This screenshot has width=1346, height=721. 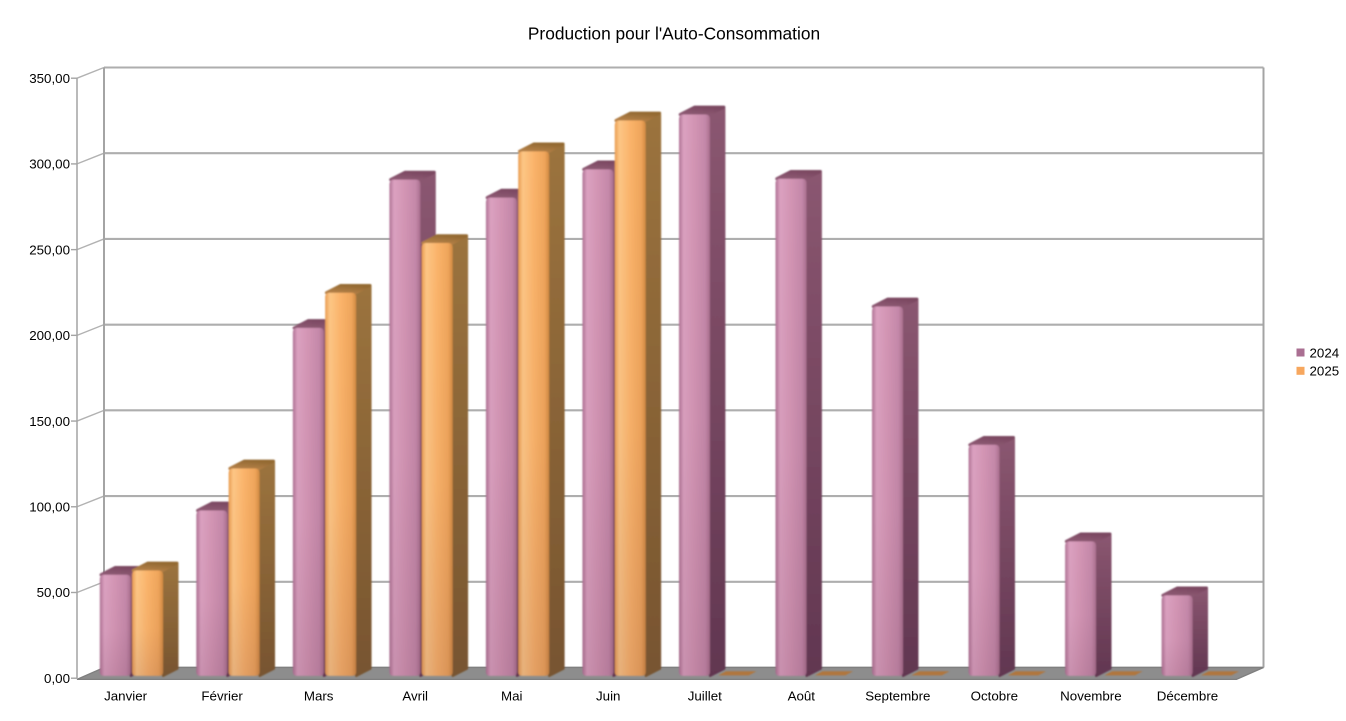 I want to click on svg-text: 300,00, so click(x=49, y=164).